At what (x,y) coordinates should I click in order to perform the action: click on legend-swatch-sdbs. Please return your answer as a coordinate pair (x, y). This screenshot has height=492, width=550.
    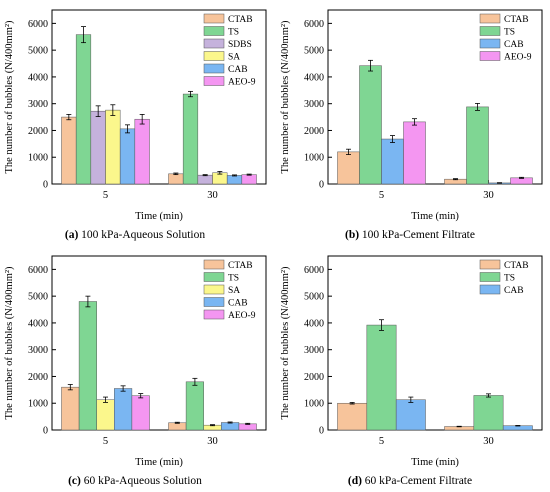
    Looking at the image, I should click on (214, 43).